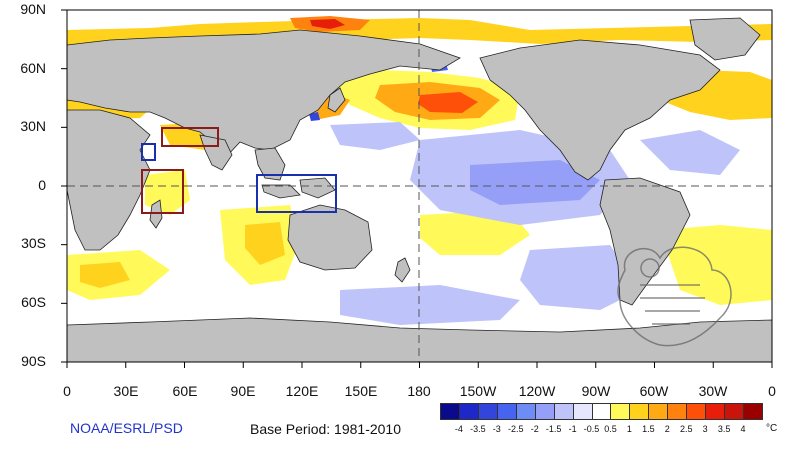 The width and height of the screenshot is (800, 456). Describe the element at coordinates (600, 110) in the screenshot. I see `land-north-america` at that location.